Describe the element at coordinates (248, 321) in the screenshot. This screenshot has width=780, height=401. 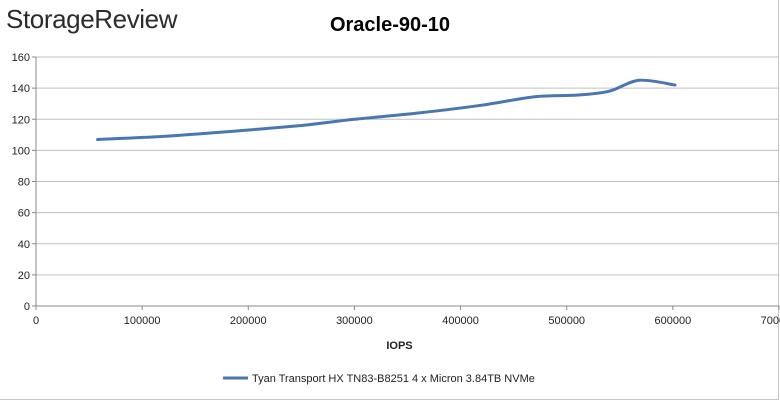
I see `x-tick-label-200000: 200000` at that location.